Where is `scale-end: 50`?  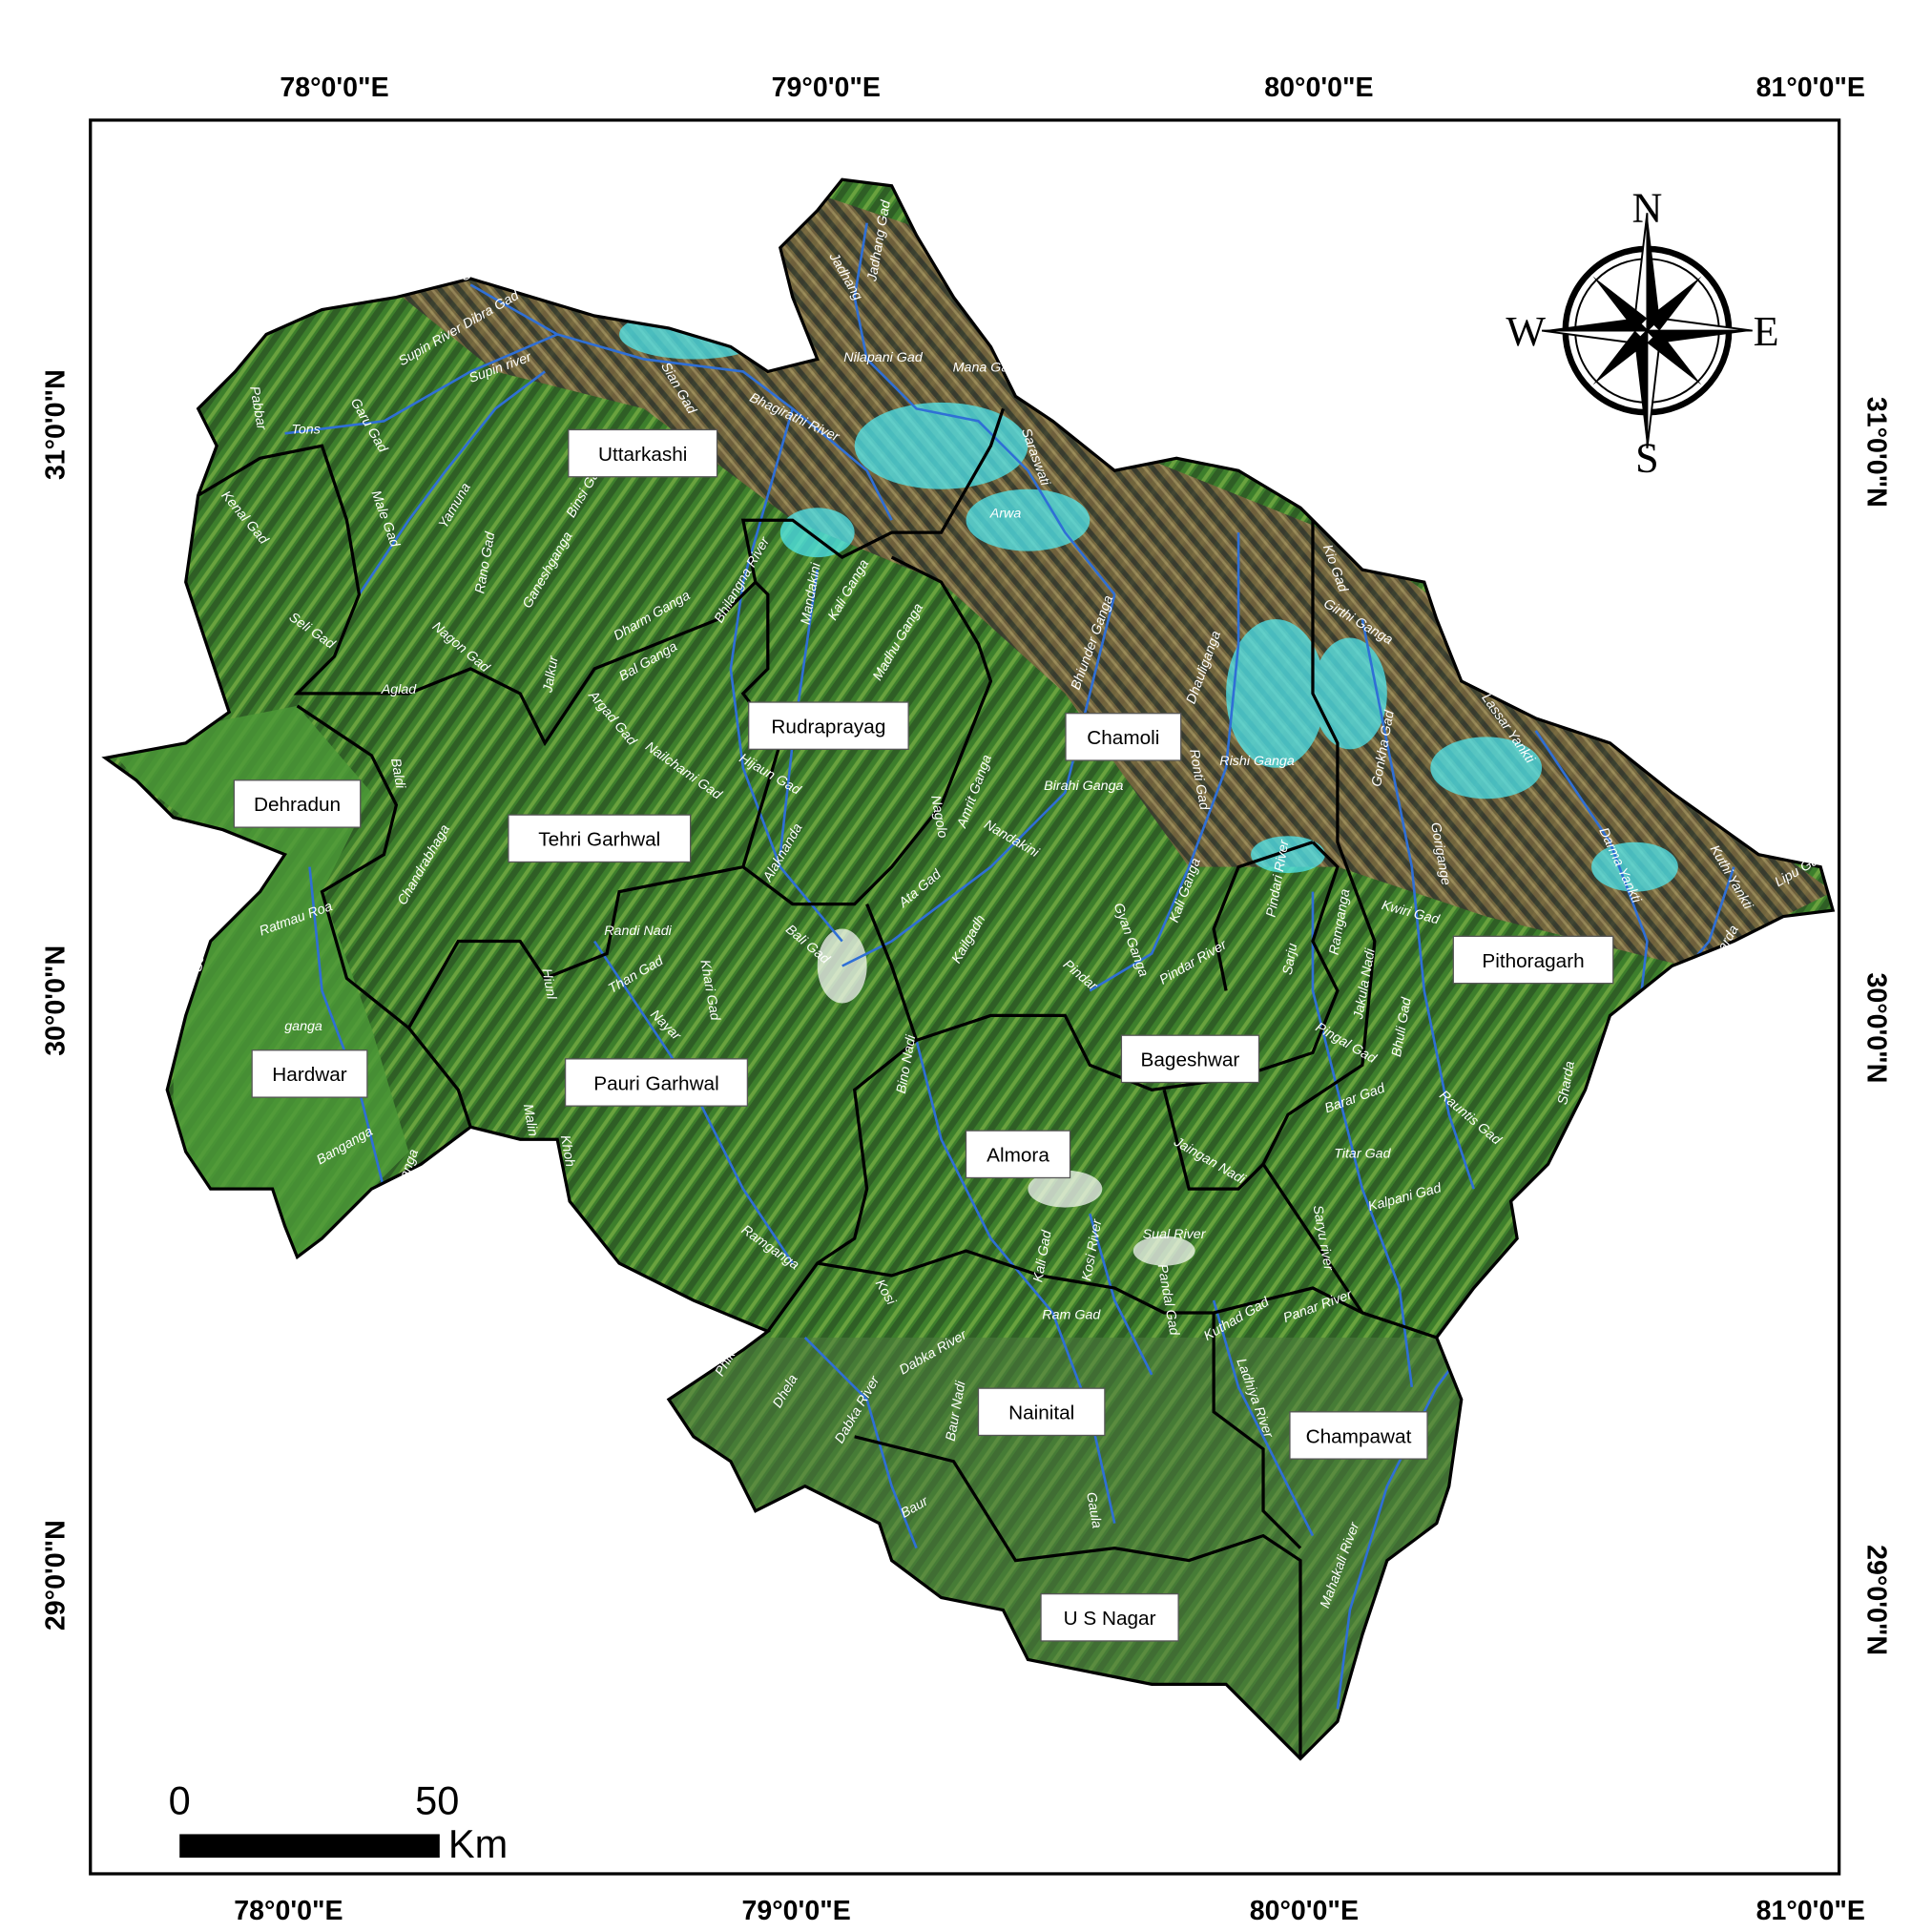 scale-end: 50 is located at coordinates (437, 1800).